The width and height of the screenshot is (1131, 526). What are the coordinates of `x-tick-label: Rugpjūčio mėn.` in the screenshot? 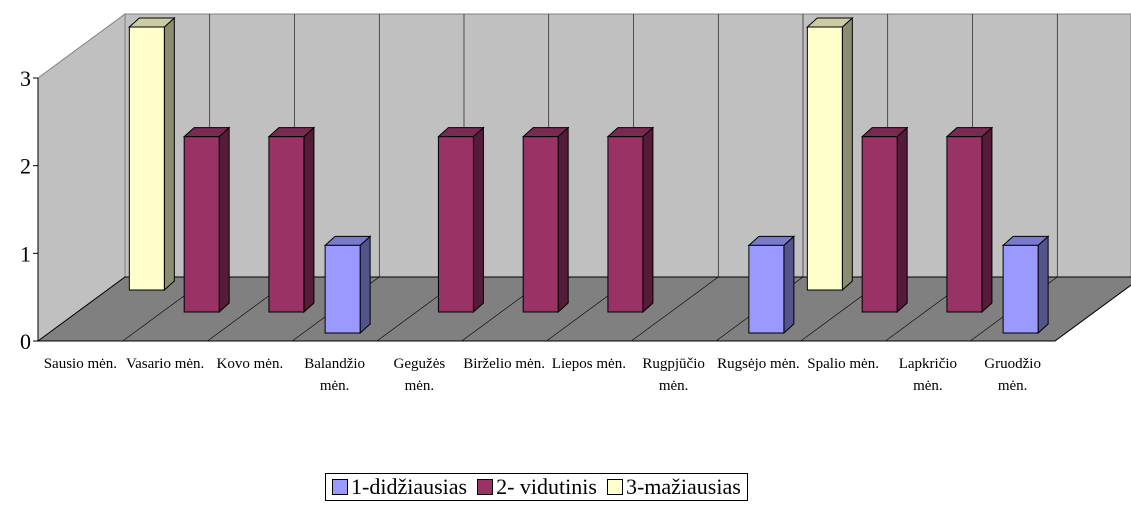 It's located at (673, 375).